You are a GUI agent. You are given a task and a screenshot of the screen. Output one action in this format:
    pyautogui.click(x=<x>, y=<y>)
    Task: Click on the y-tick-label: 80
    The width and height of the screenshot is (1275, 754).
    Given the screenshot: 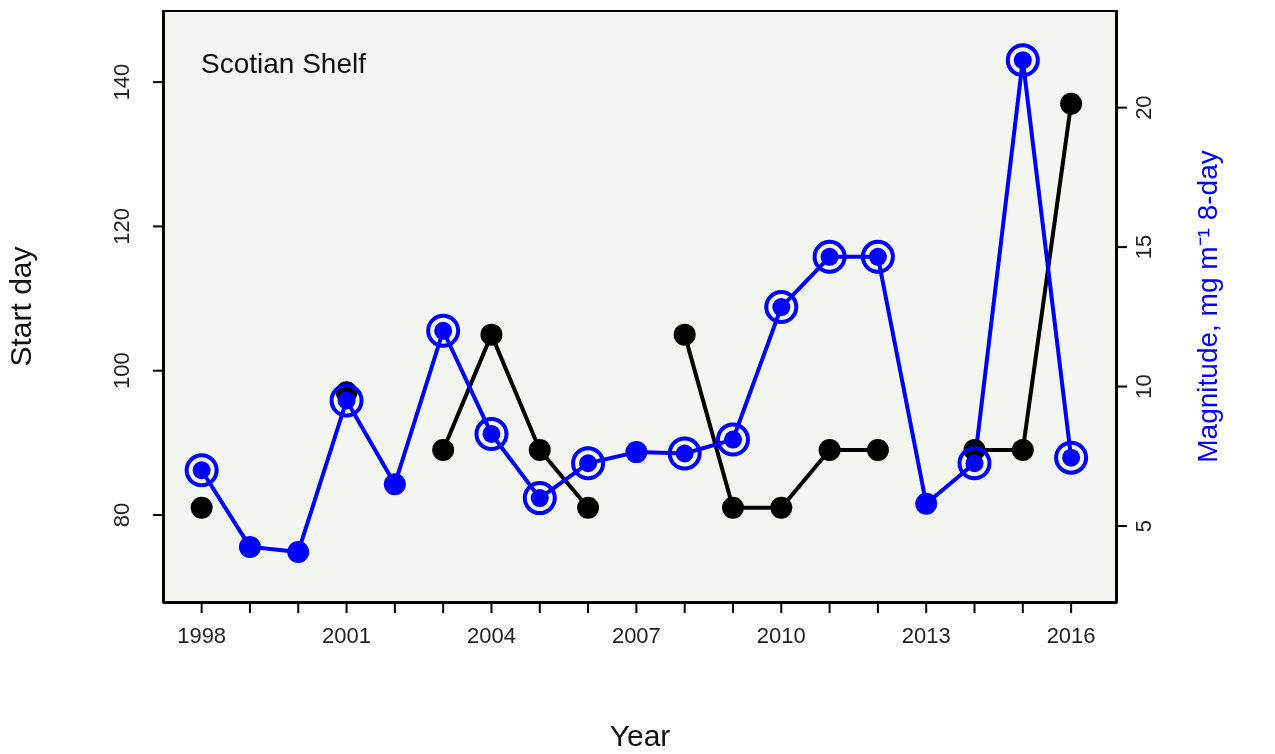 What is the action you would take?
    pyautogui.click(x=121, y=515)
    